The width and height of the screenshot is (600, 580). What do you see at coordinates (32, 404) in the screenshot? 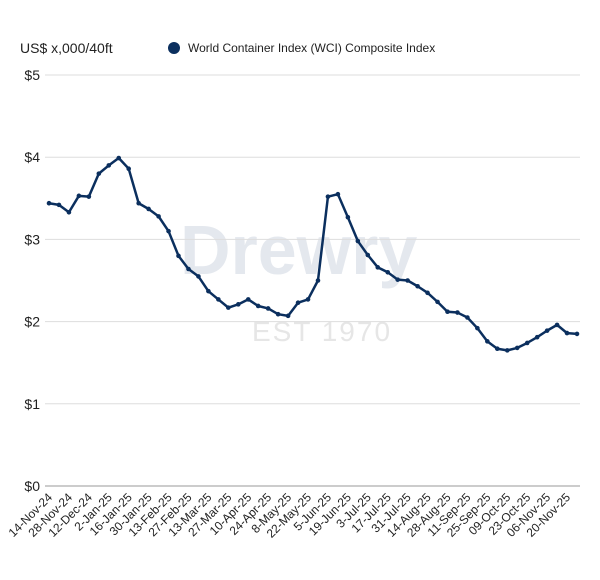
I see `y-tick-label: $1` at bounding box center [32, 404].